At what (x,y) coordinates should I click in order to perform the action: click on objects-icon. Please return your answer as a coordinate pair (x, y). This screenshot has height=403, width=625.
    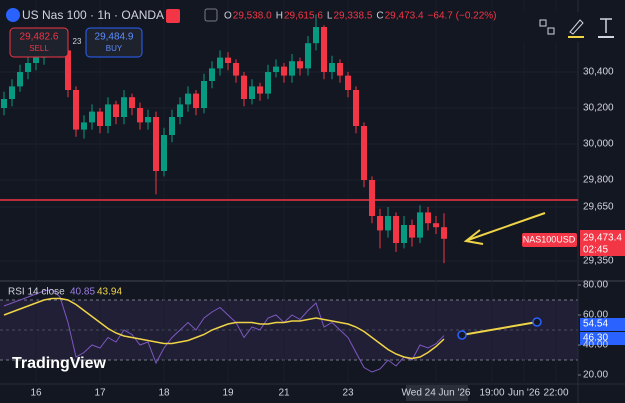
    Looking at the image, I should click on (543, 23).